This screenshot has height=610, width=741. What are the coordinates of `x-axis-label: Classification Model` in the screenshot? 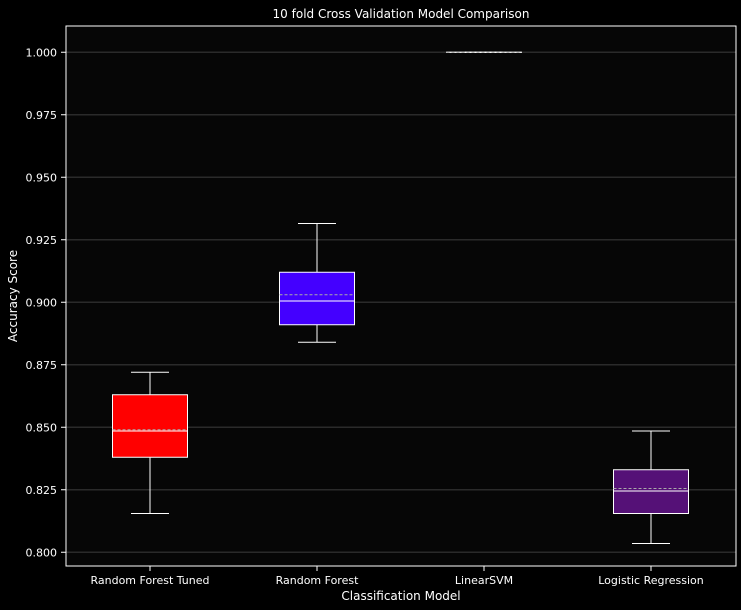 It's located at (400, 596).